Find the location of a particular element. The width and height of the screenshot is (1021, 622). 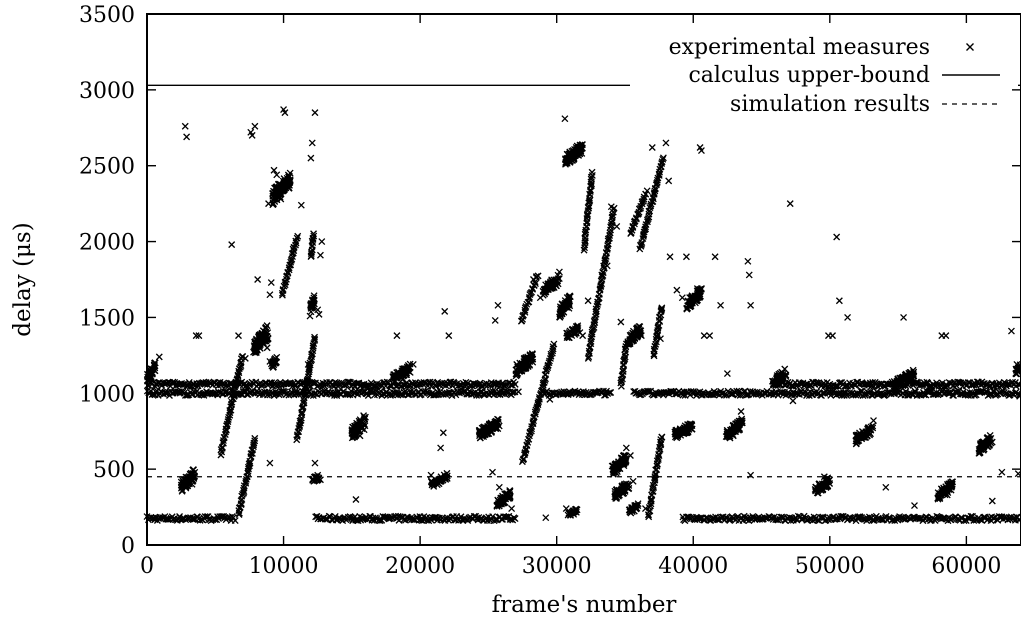

x-tick-label: 20000 is located at coordinates (420, 566).